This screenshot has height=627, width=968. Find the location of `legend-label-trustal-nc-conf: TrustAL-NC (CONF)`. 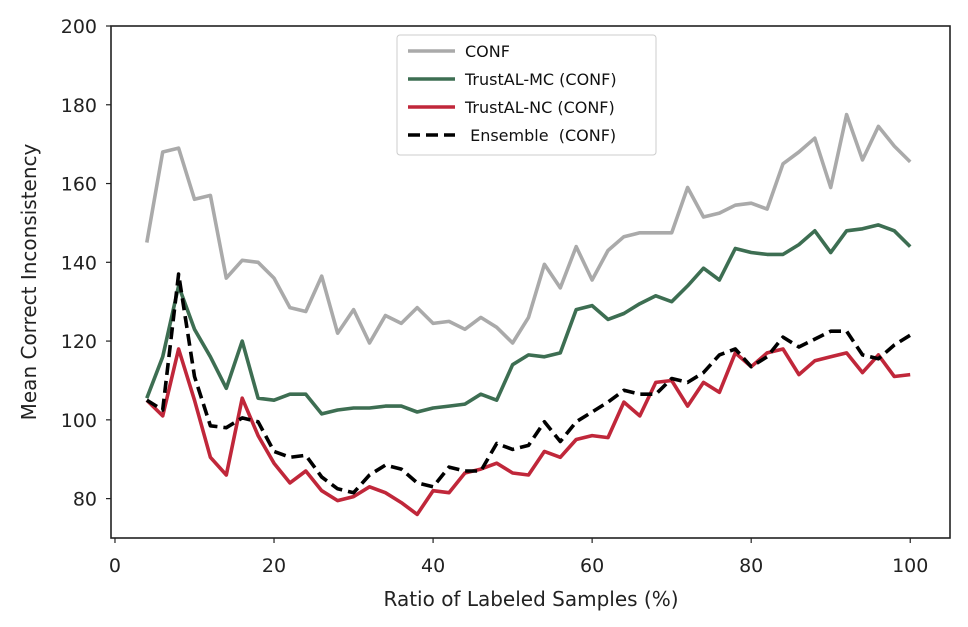

legend-label-trustal-nc-conf: TrustAL-NC (CONF) is located at coordinates (539, 107).